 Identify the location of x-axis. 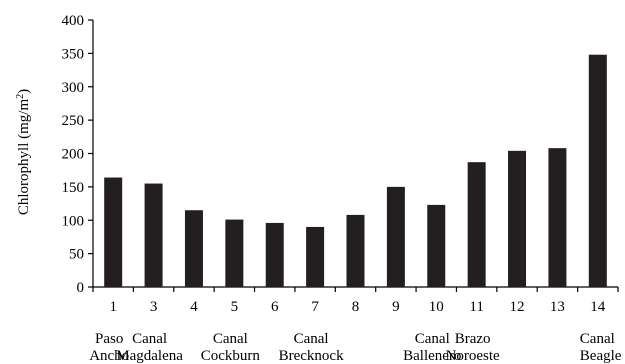
(355, 289).